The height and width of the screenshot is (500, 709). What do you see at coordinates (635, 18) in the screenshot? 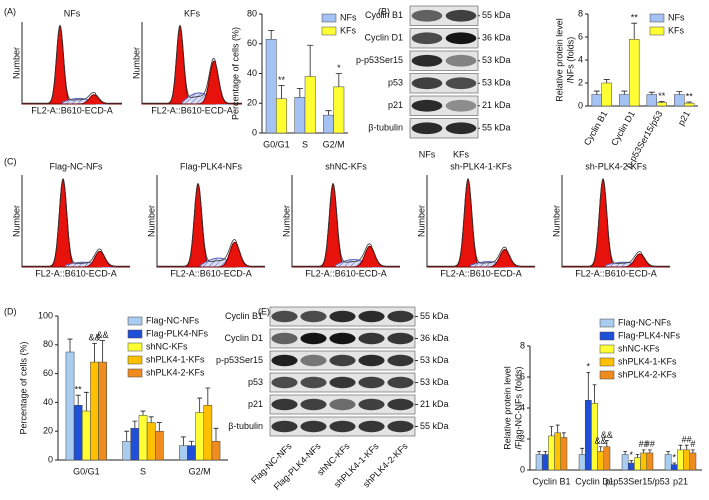
I see `significance-label: **` at bounding box center [635, 18].